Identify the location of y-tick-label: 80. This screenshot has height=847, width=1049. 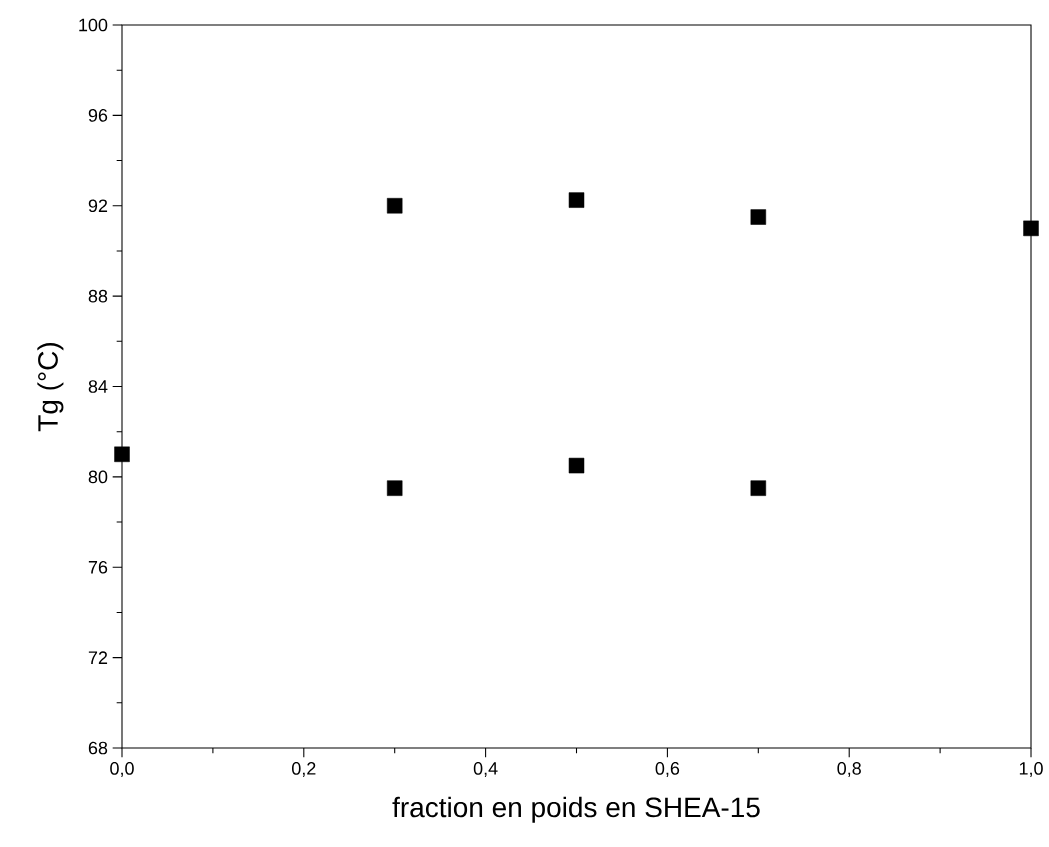
(98, 477).